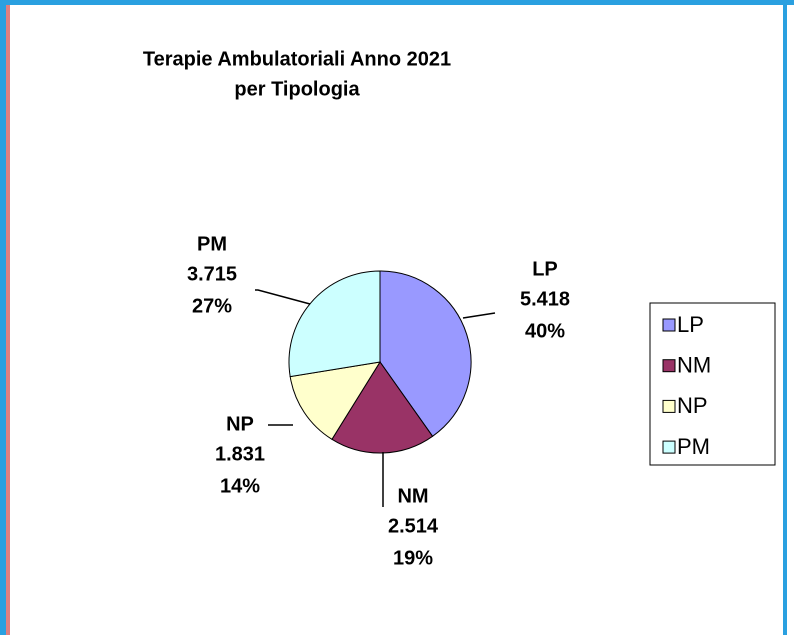 This screenshot has width=794, height=635. I want to click on value-label: 1.831, so click(240, 454).